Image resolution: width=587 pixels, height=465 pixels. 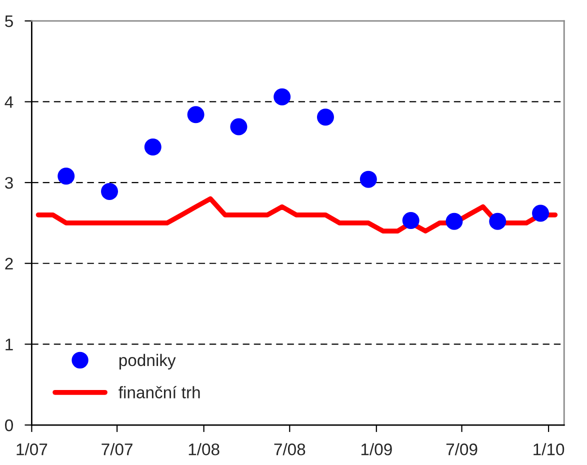 I want to click on line-series, so click(x=297, y=215).